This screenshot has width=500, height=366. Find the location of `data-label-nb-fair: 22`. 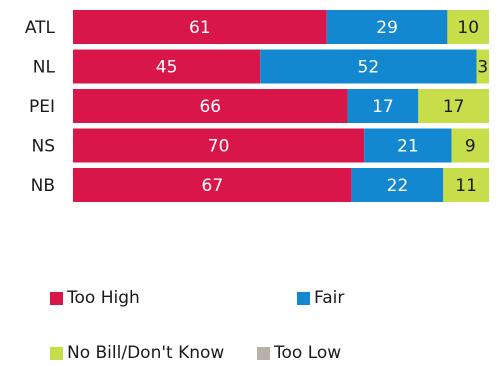

data-label-nb-fair: 22 is located at coordinates (398, 186).